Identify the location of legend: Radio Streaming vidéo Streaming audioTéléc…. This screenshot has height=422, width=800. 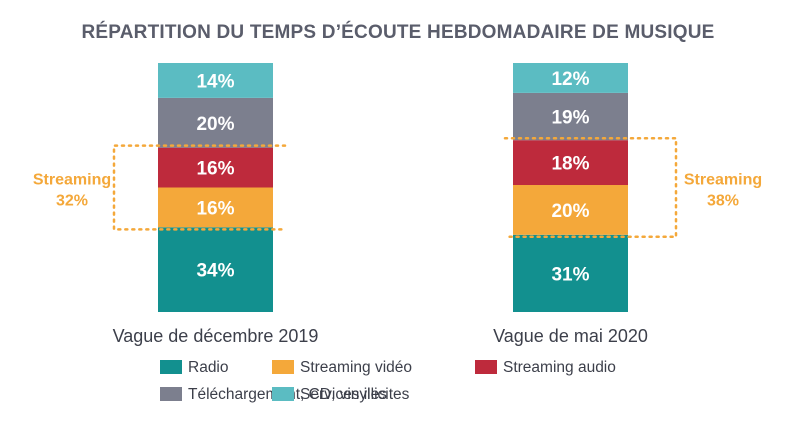
(388, 381).